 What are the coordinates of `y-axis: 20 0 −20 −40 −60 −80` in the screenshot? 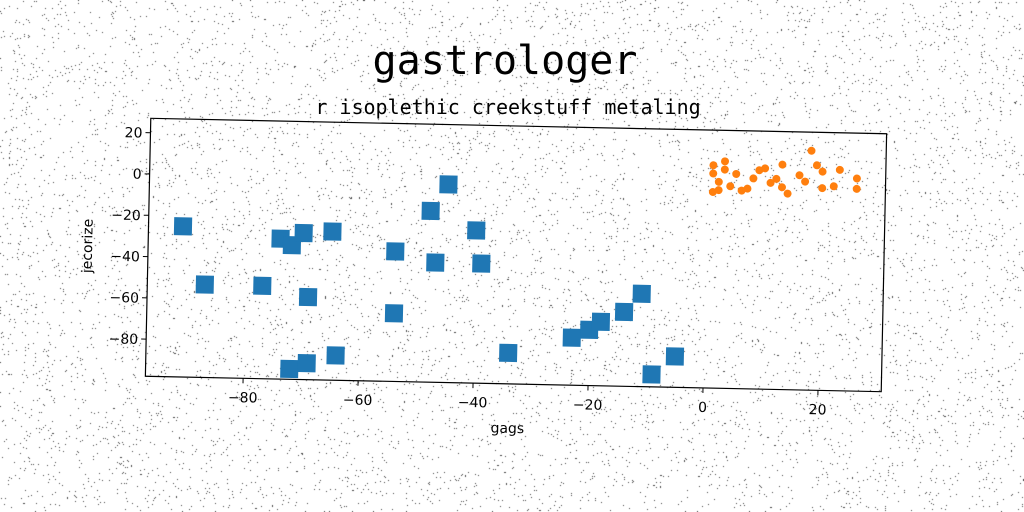 It's located at (129, 236).